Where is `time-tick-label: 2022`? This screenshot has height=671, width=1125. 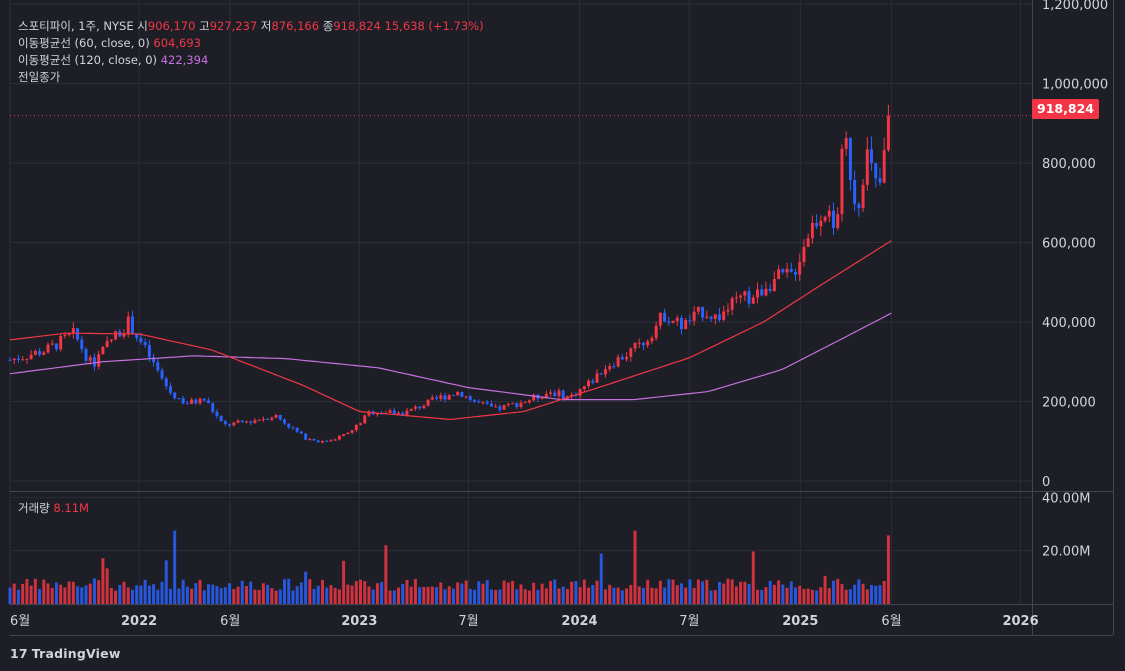
time-tick-label: 2022 is located at coordinates (139, 621).